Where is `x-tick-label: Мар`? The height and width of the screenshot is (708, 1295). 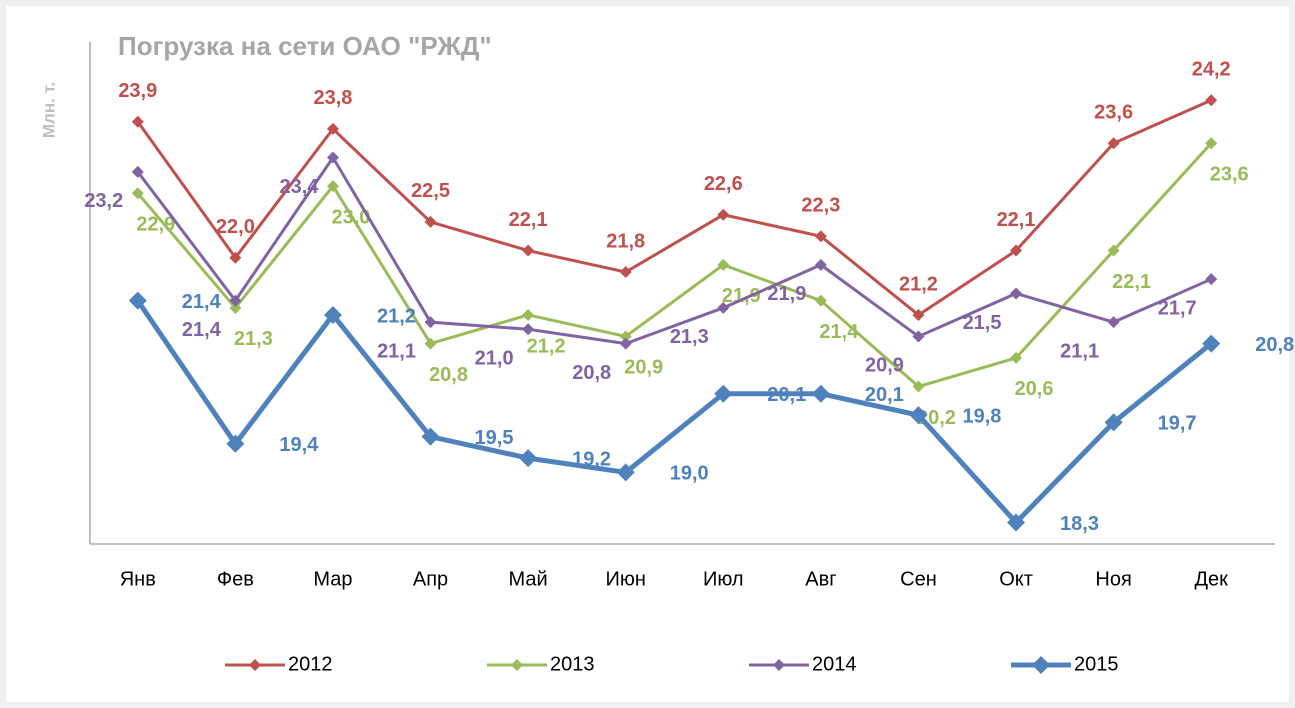
x-tick-label: Мар is located at coordinates (332, 579).